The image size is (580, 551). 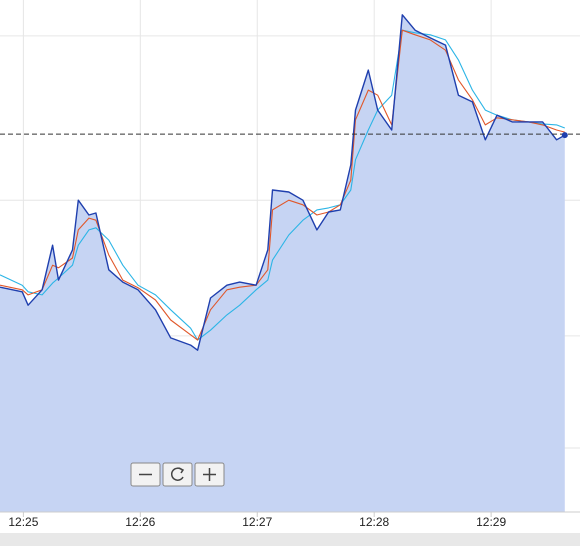 I want to click on x-tick-label: 12:27, so click(x=257, y=522).